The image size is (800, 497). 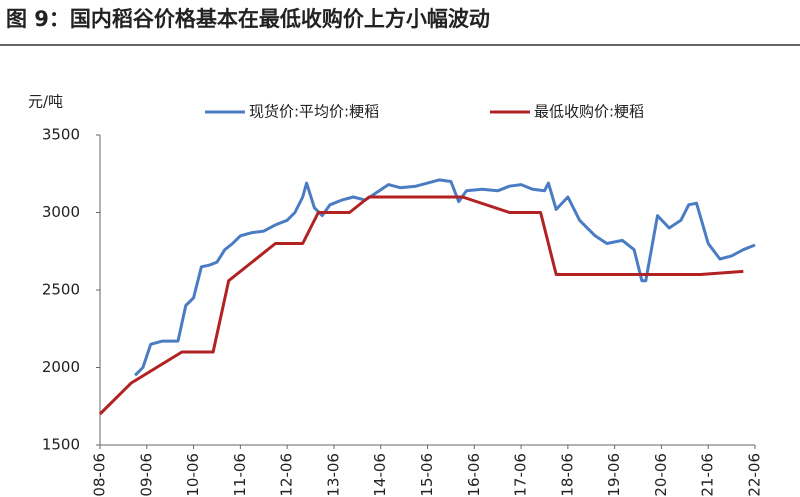 What do you see at coordinates (146, 475) in the screenshot?
I see `x-tick-label: 2009-06` at bounding box center [146, 475].